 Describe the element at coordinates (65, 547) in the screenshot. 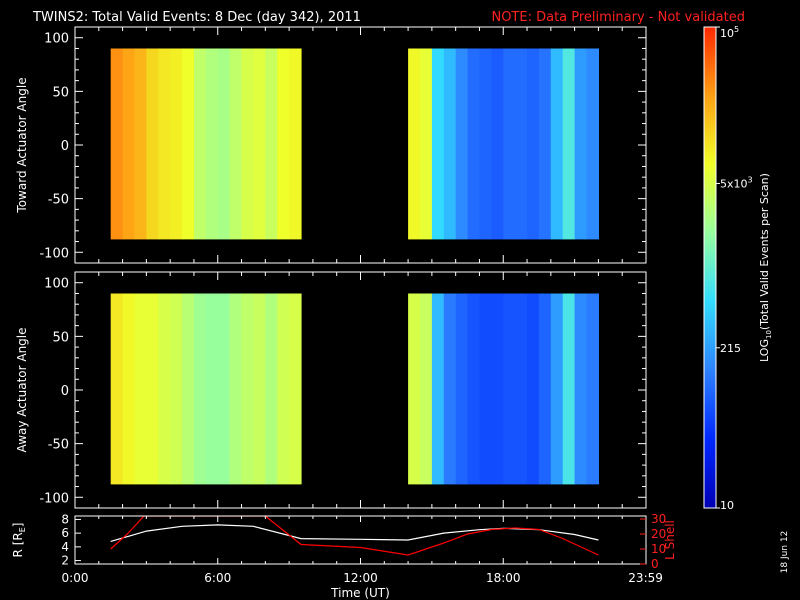

I see `left-y-tick-label: 4` at that location.